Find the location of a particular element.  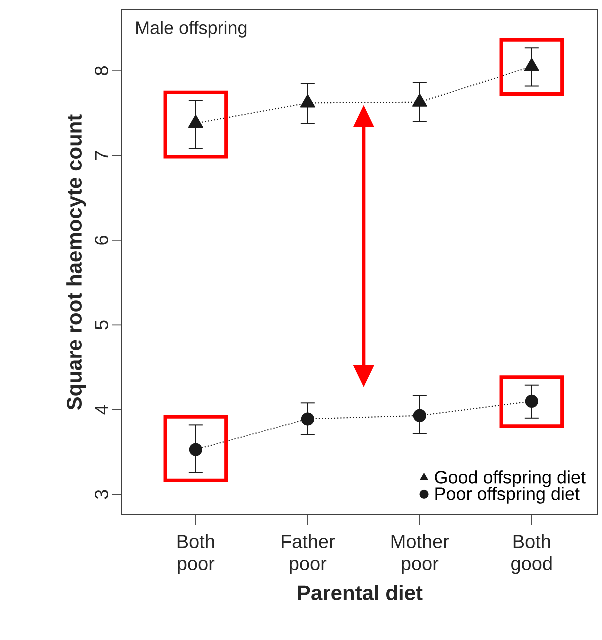

x-axis-title: Parental diet is located at coordinates (360, 593).